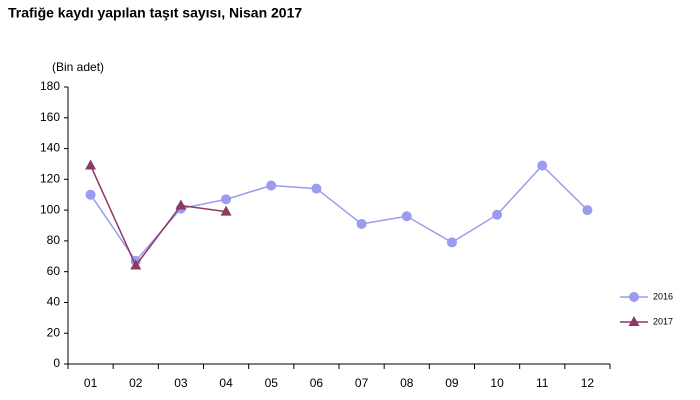 The image size is (700, 400). What do you see at coordinates (50, 179) in the screenshot?
I see `y-tick-label: 120` at bounding box center [50, 179].